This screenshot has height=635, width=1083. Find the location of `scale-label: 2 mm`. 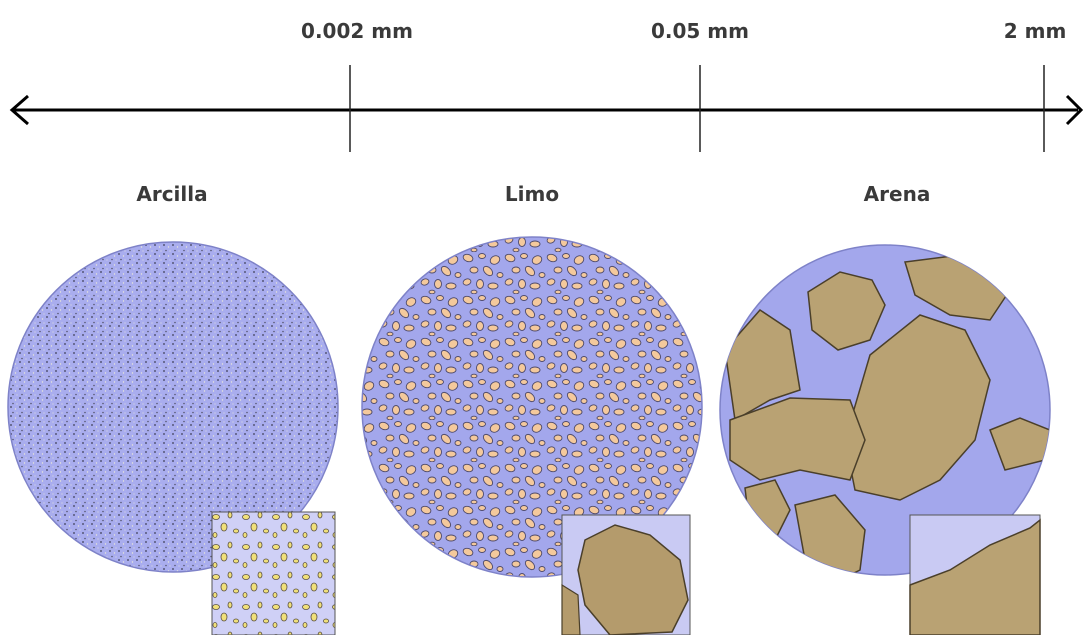

scale-label: 2 mm is located at coordinates (1035, 31).